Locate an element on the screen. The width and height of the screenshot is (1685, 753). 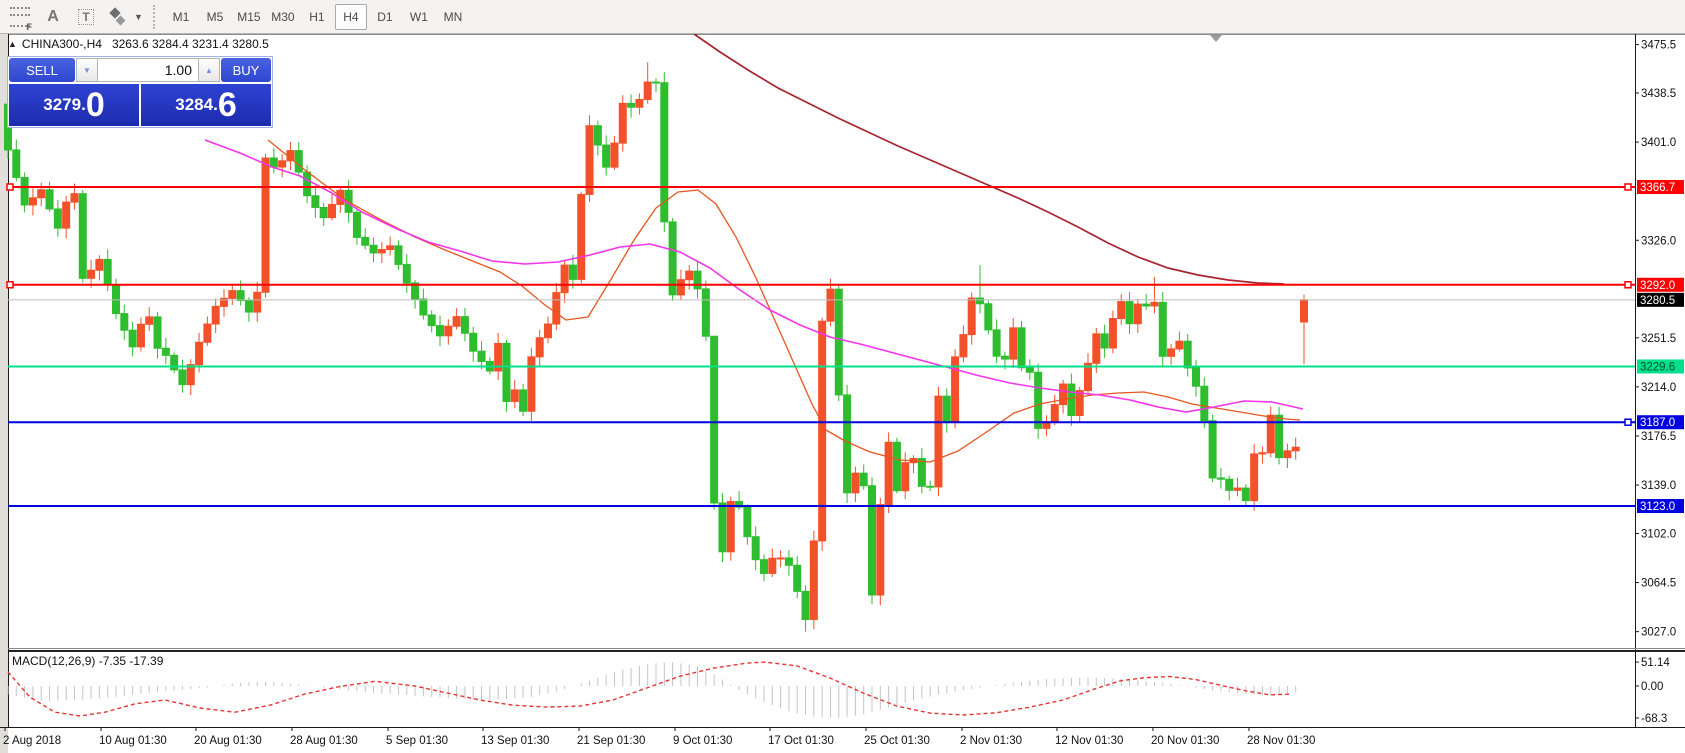
arrows-icon is located at coordinates (119, 16).